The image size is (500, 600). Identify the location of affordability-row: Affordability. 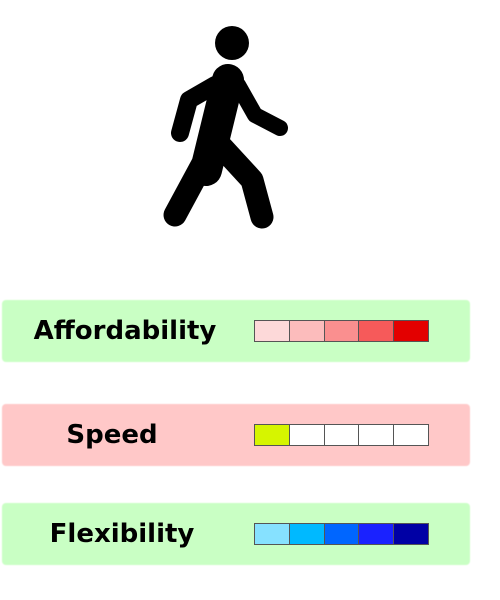
(236, 331).